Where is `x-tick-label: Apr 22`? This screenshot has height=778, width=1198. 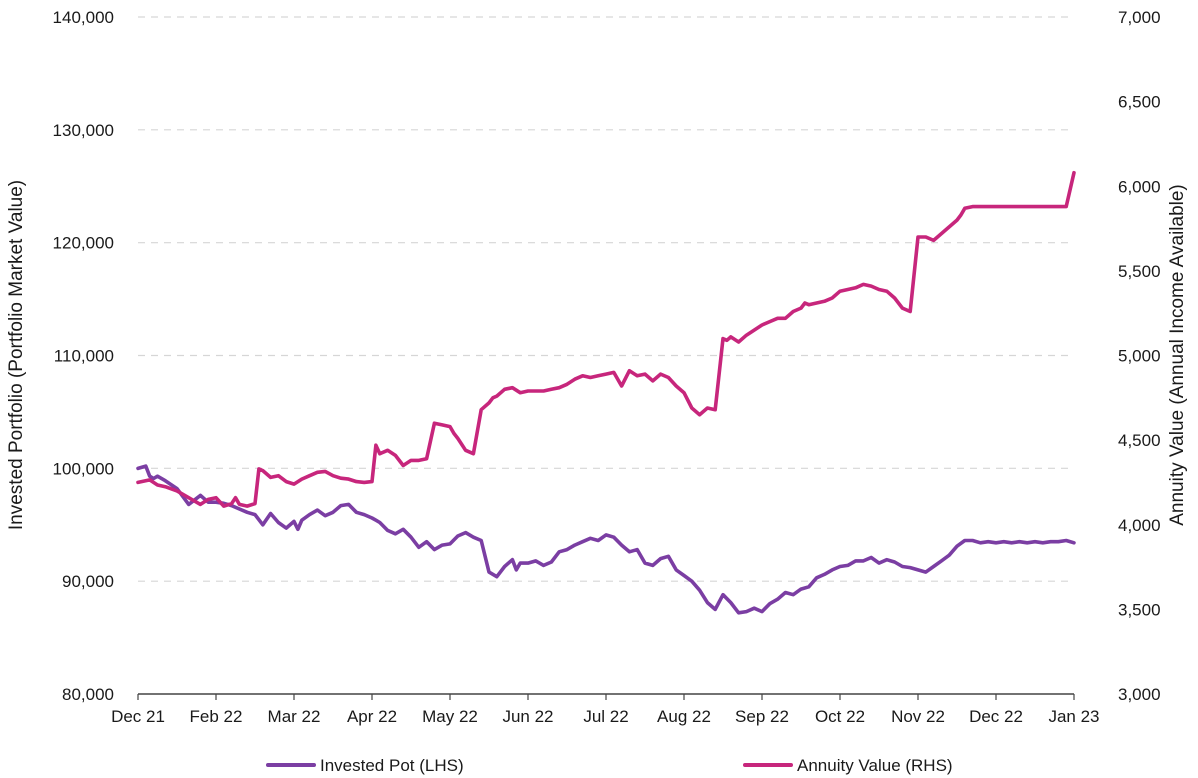 x-tick-label: Apr 22 is located at coordinates (372, 716).